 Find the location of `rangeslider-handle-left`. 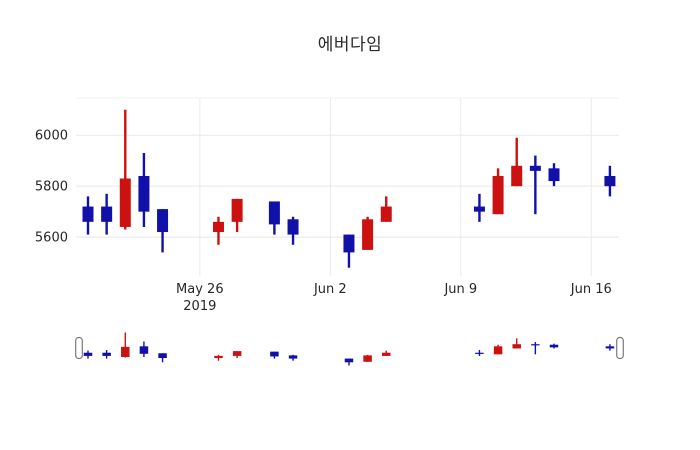

rangeslider-handle-left is located at coordinates (79, 348).